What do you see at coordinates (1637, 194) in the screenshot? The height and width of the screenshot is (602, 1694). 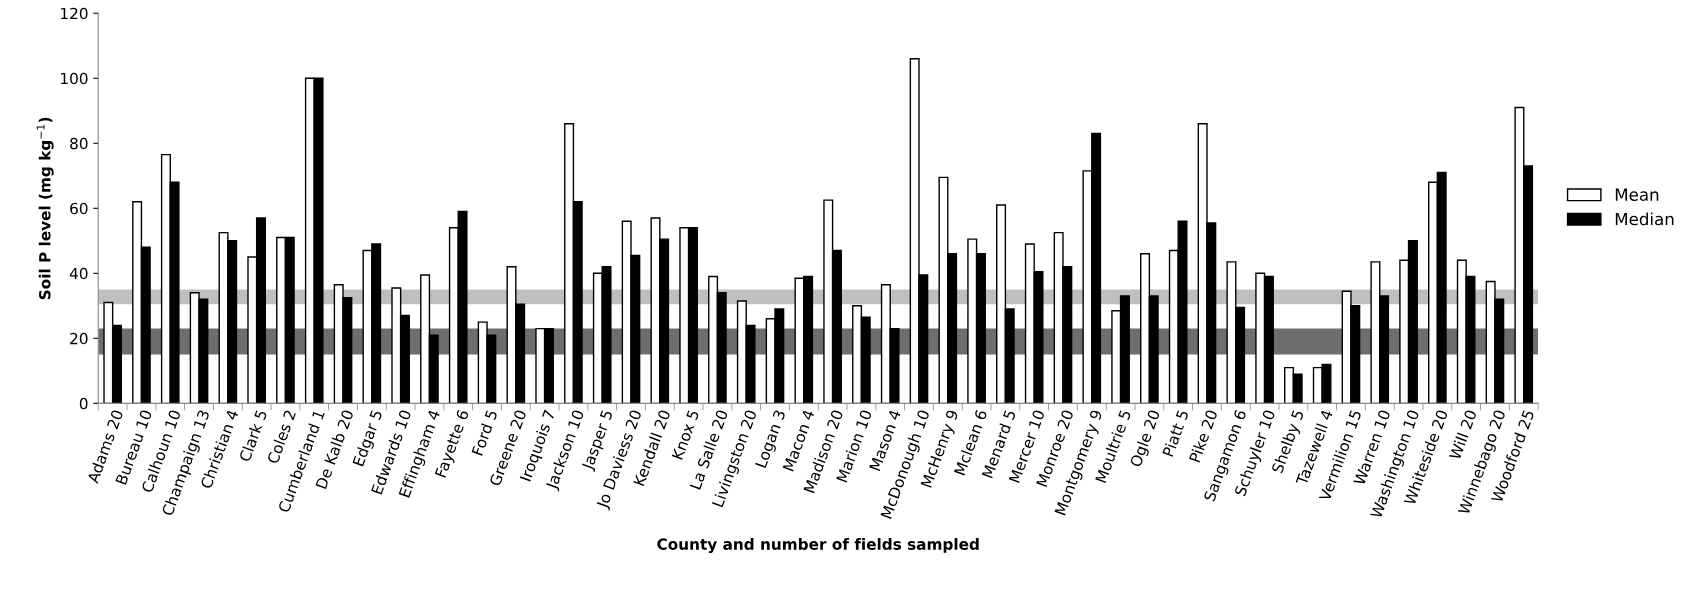 I see `legend-label: Mean` at bounding box center [1637, 194].